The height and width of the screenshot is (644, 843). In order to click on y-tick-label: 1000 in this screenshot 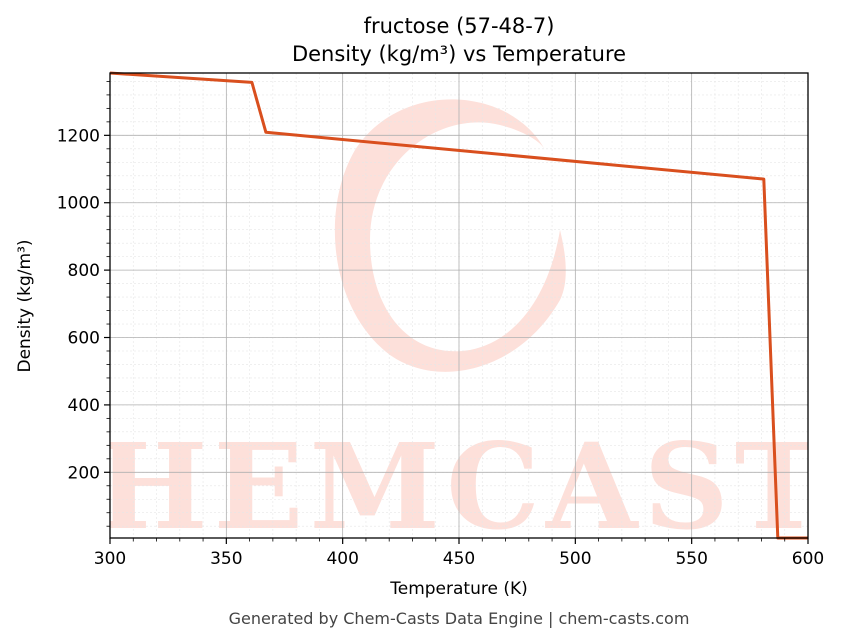, I will do `click(78, 204)`.